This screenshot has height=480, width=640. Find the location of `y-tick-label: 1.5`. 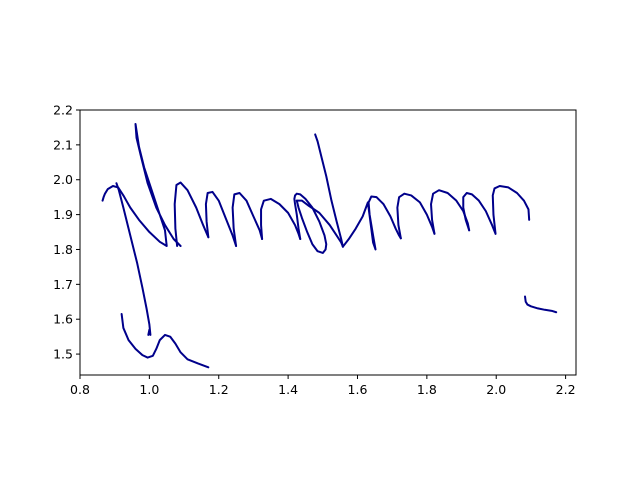

y-tick-label: 1.5 is located at coordinates (63, 354).